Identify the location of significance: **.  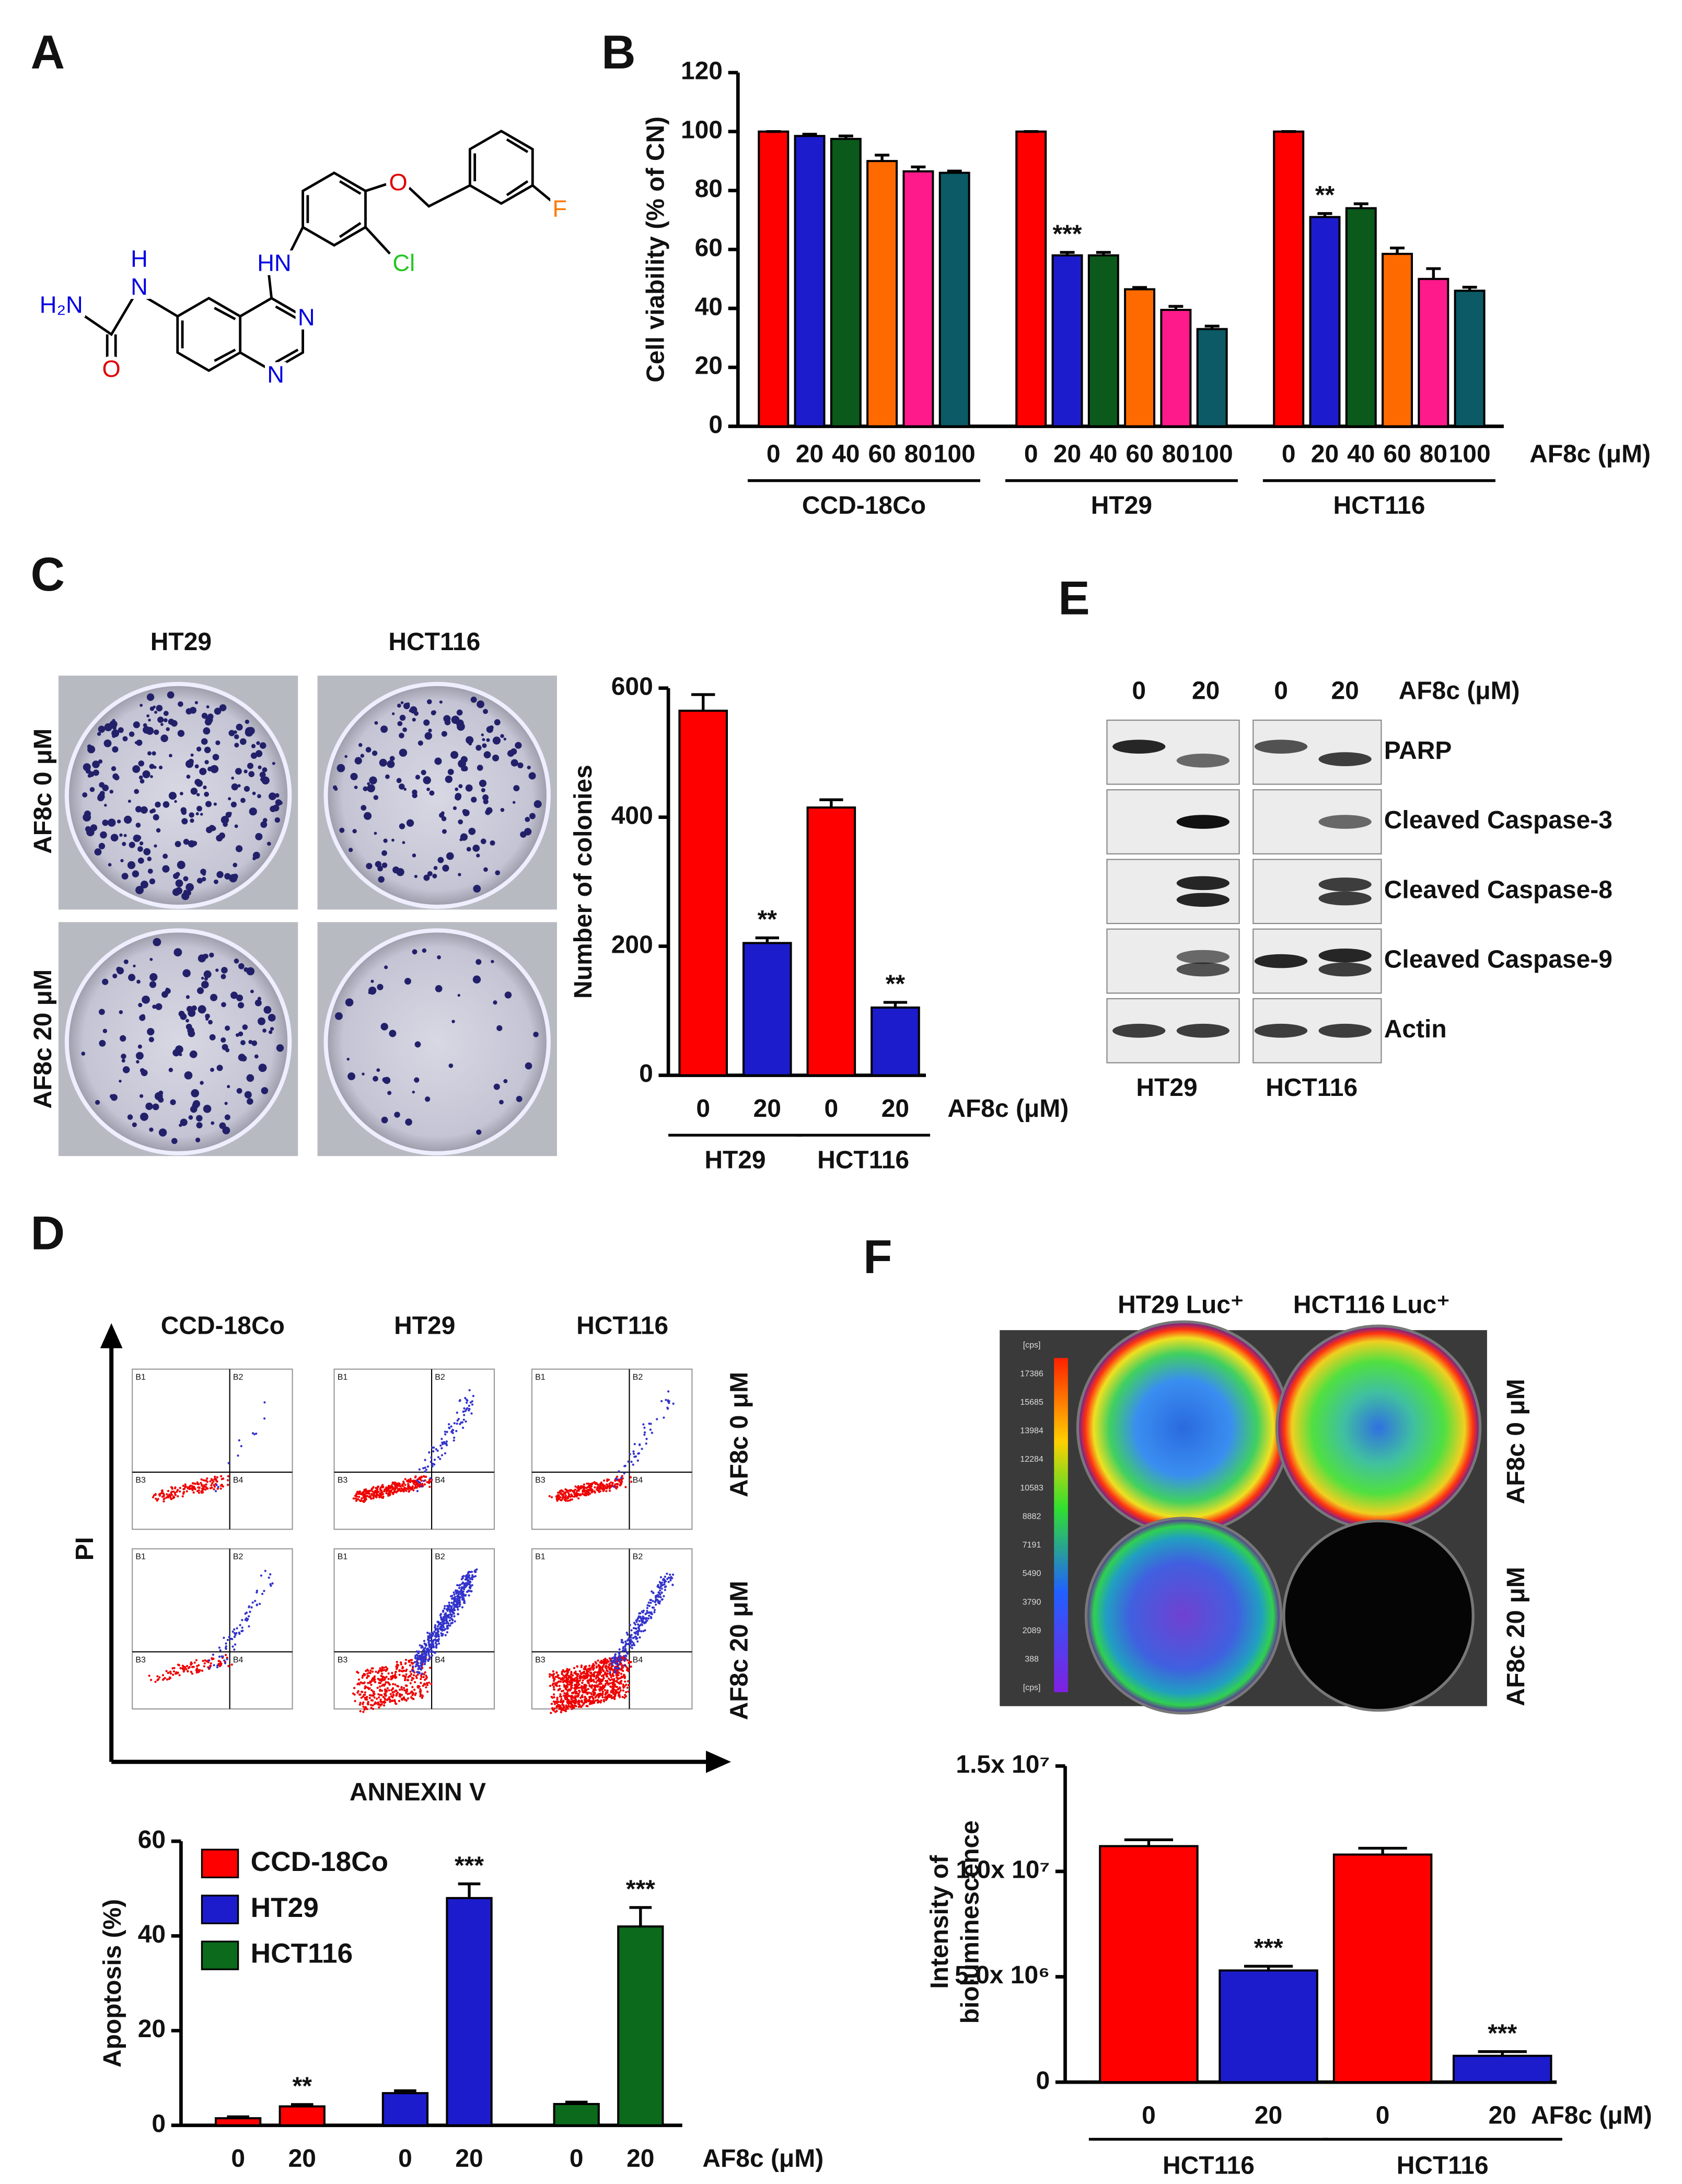
(1325, 195).